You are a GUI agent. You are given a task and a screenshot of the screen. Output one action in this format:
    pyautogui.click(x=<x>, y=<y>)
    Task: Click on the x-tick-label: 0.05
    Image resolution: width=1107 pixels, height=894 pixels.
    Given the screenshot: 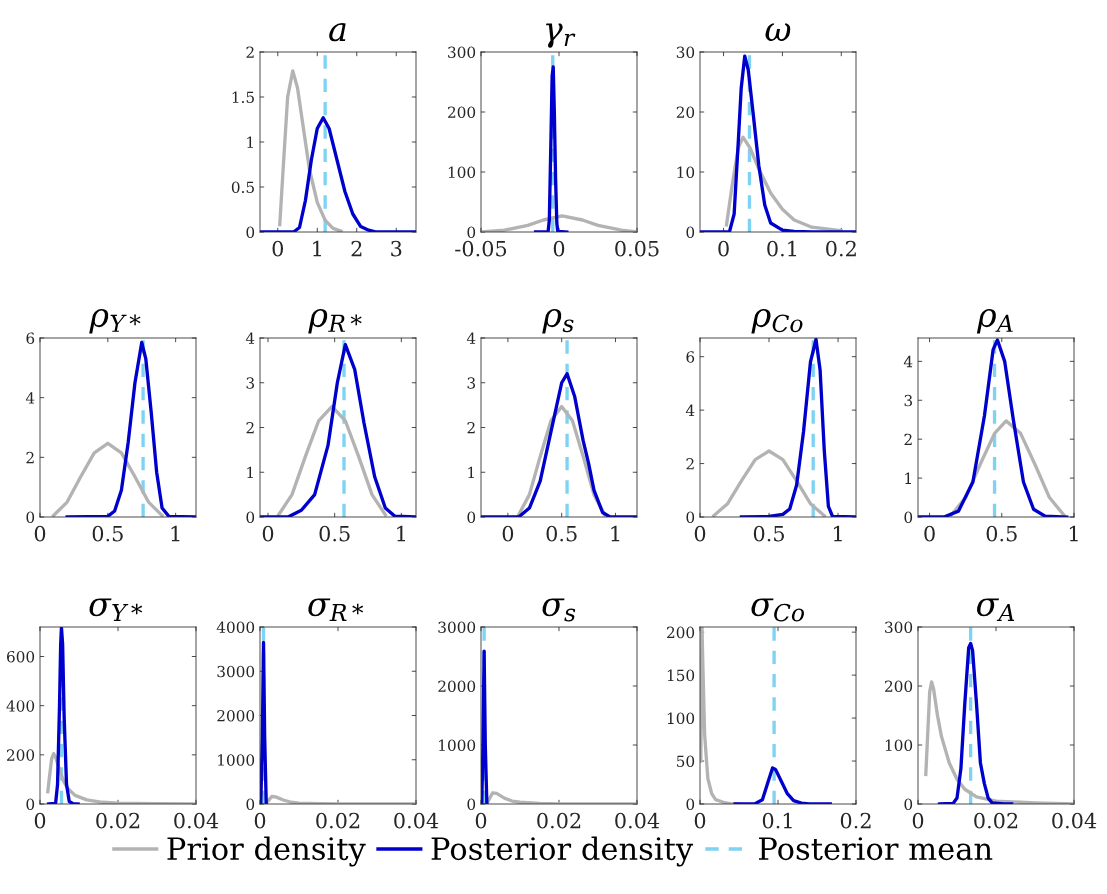 What is the action you would take?
    pyautogui.click(x=637, y=248)
    